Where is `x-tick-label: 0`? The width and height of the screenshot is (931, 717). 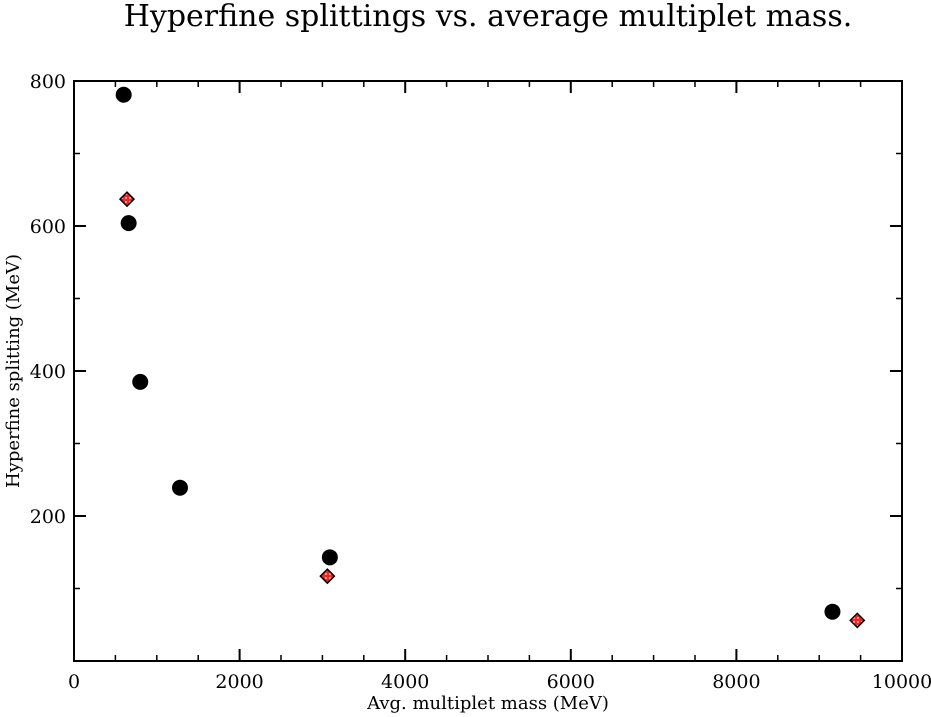
x-tick-label: 0 is located at coordinates (74, 682).